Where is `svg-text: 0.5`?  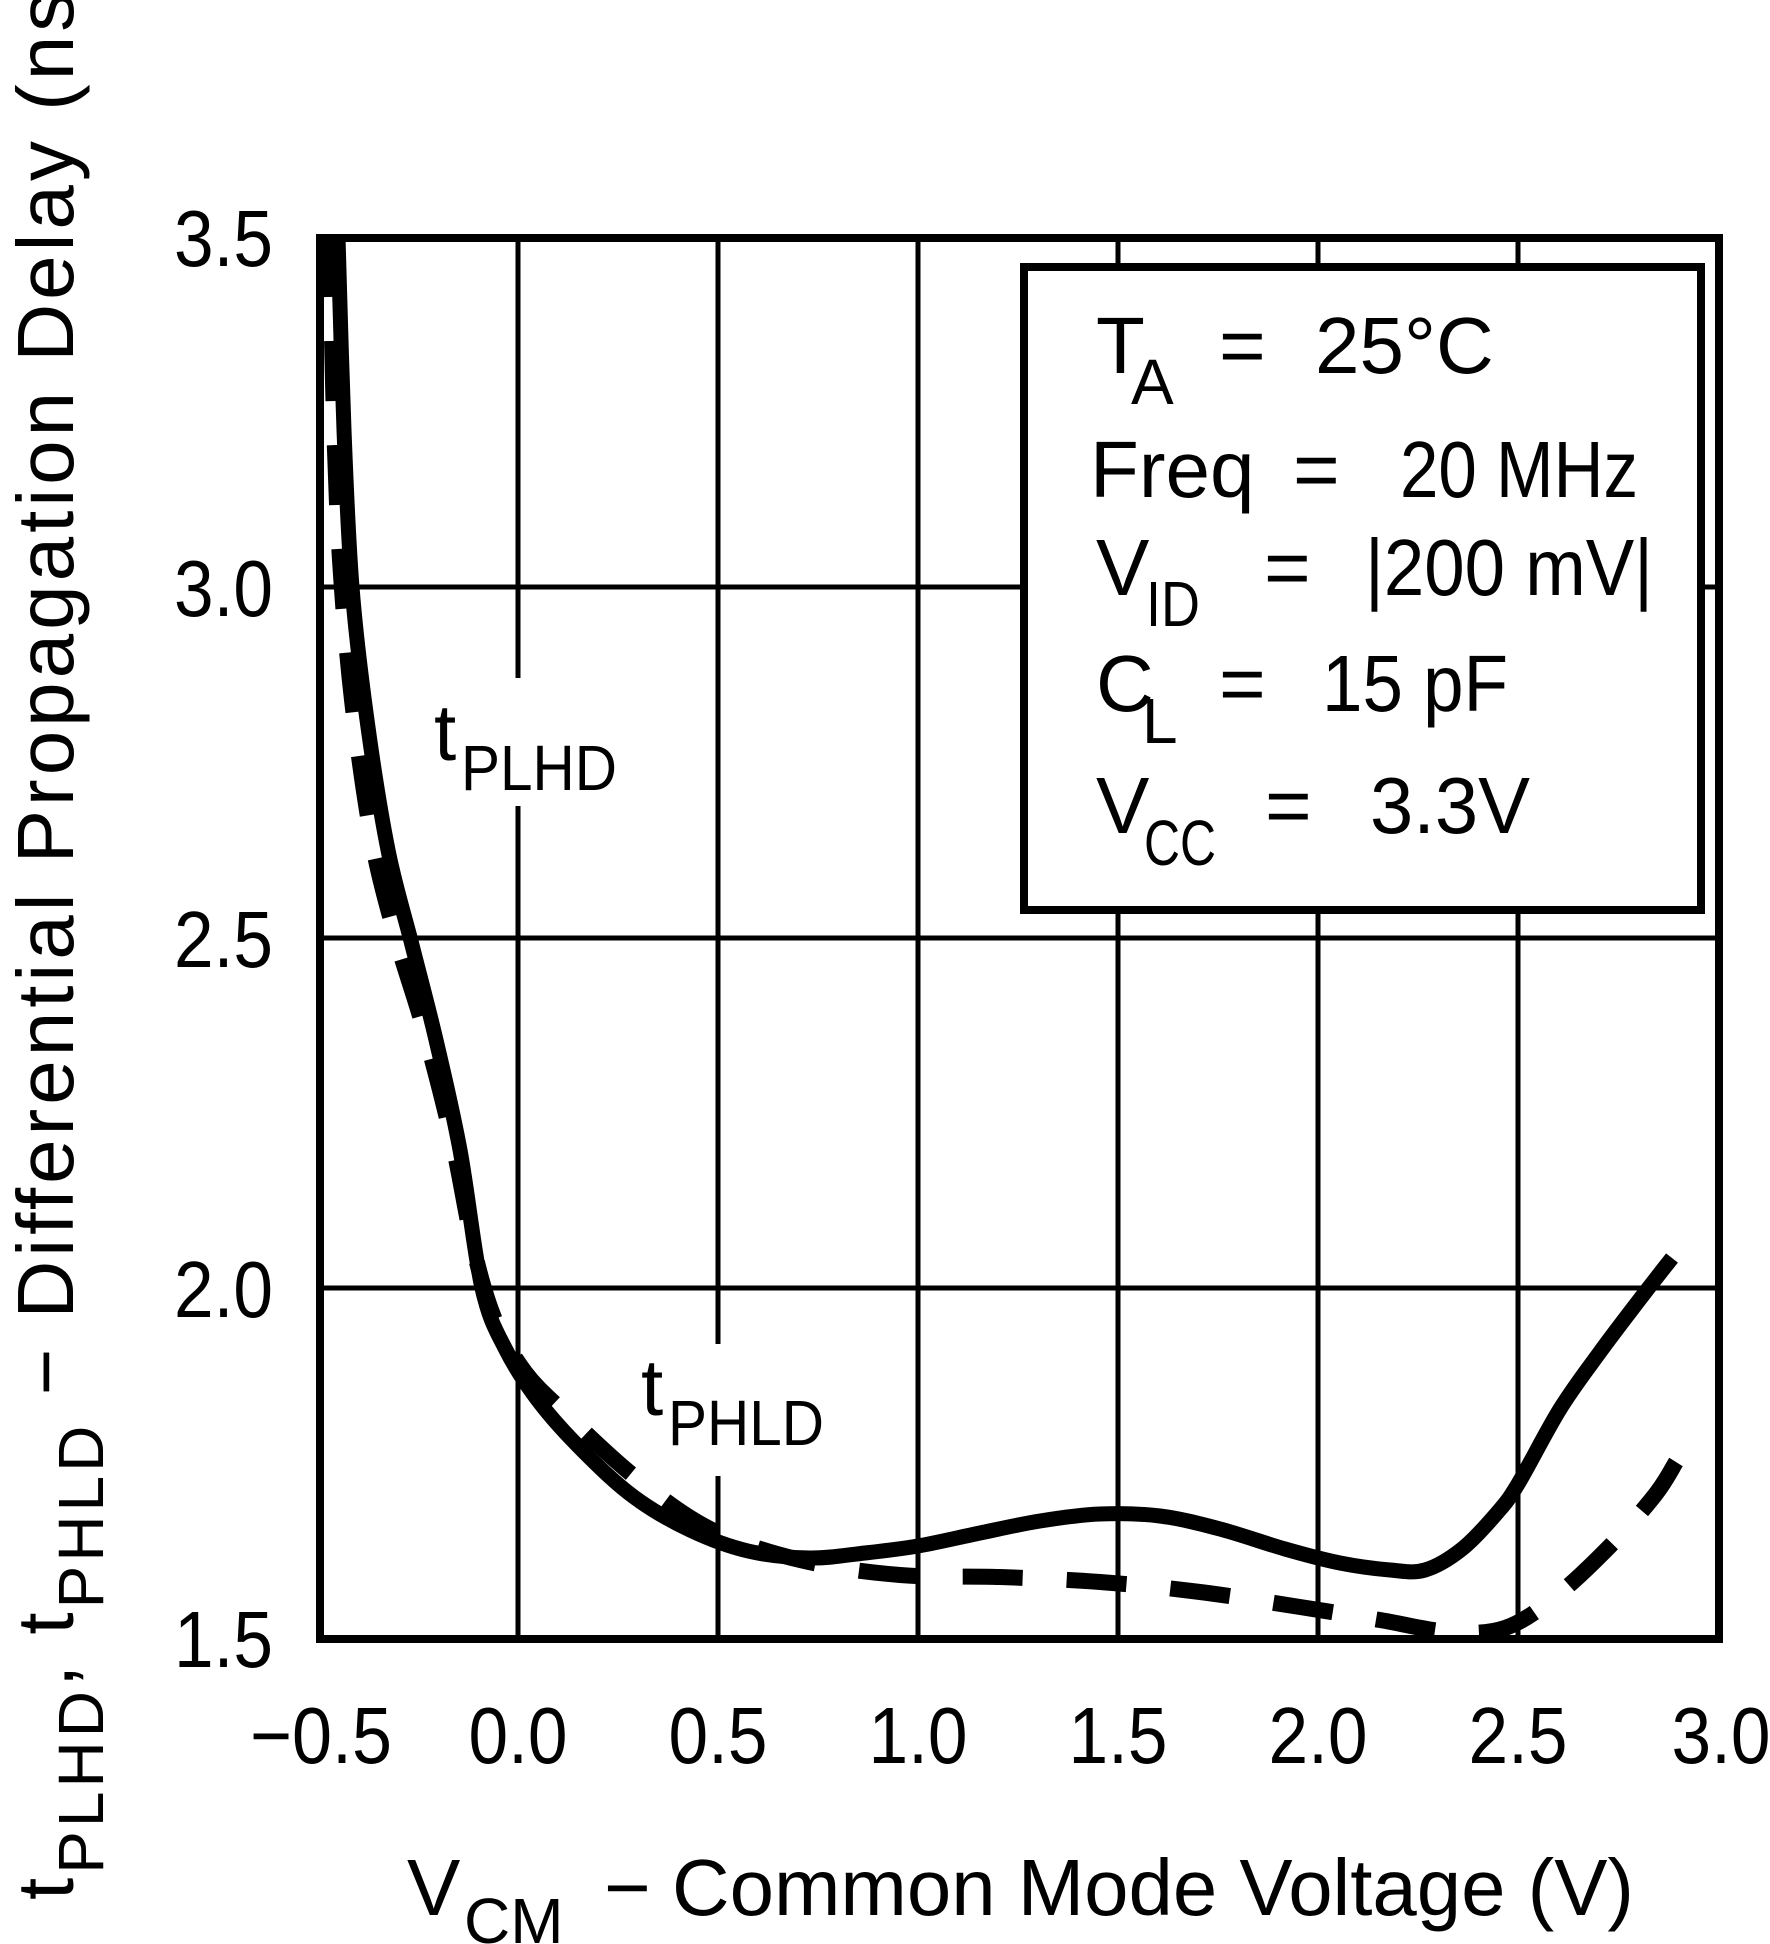 svg-text: 0.5 is located at coordinates (718, 1735).